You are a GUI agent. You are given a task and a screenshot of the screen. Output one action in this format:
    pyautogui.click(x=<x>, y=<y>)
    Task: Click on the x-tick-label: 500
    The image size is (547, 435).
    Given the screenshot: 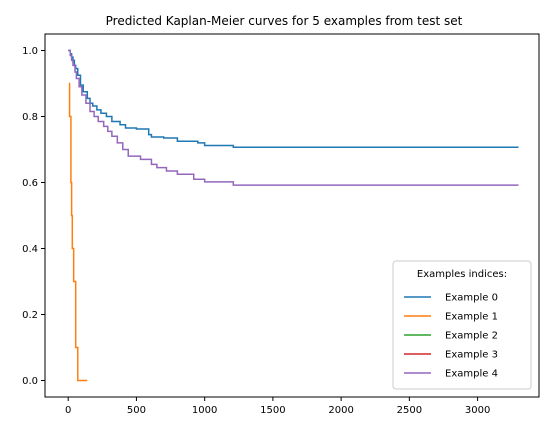 What is the action you would take?
    pyautogui.click(x=136, y=410)
    